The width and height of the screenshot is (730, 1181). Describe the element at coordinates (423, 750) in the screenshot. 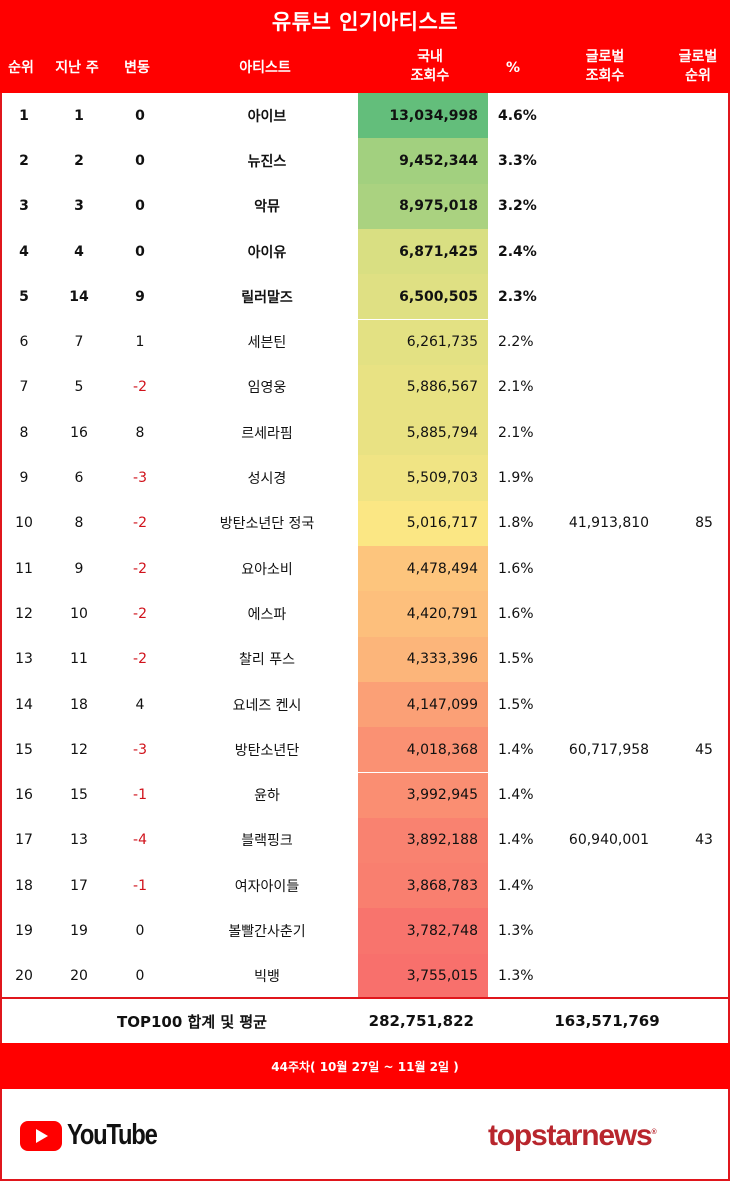

I see `domestic-views-cell: 4,018,368` at that location.